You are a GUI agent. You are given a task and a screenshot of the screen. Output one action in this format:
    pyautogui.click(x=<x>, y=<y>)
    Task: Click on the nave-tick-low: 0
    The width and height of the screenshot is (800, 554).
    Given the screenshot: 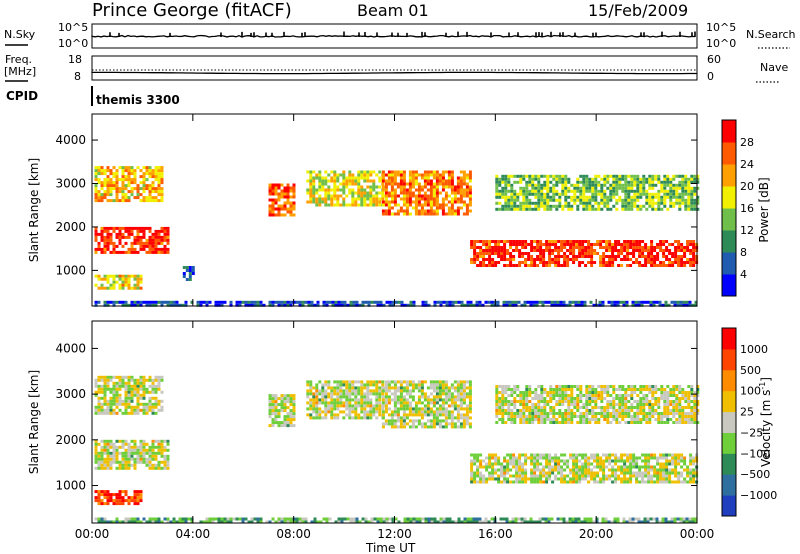 What is the action you would take?
    pyautogui.click(x=710, y=76)
    